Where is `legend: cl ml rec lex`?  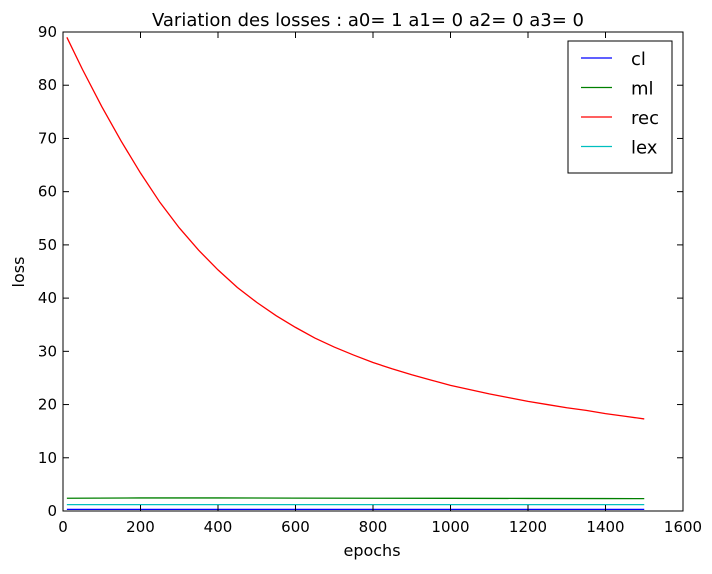
legend: cl ml rec lex is located at coordinates (620, 107).